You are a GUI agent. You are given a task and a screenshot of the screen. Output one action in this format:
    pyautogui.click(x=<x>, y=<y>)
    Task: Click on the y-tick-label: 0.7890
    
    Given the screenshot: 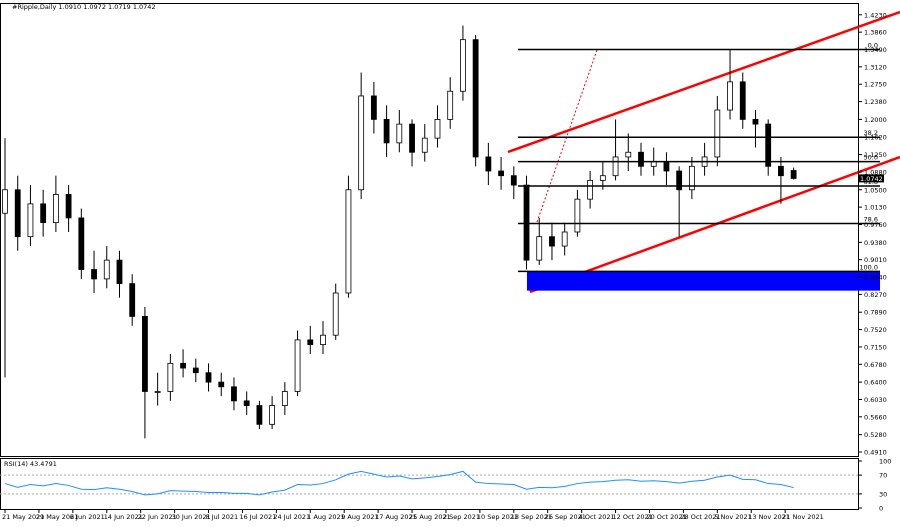 What is the action you would take?
    pyautogui.click(x=875, y=313)
    